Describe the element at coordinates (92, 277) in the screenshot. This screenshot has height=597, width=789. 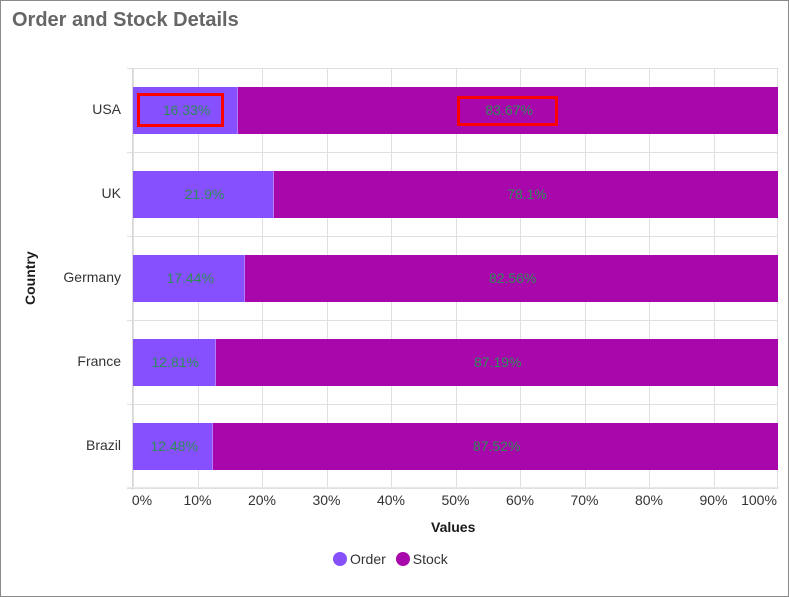
I see `y-axis-label-germany: Germany` at that location.